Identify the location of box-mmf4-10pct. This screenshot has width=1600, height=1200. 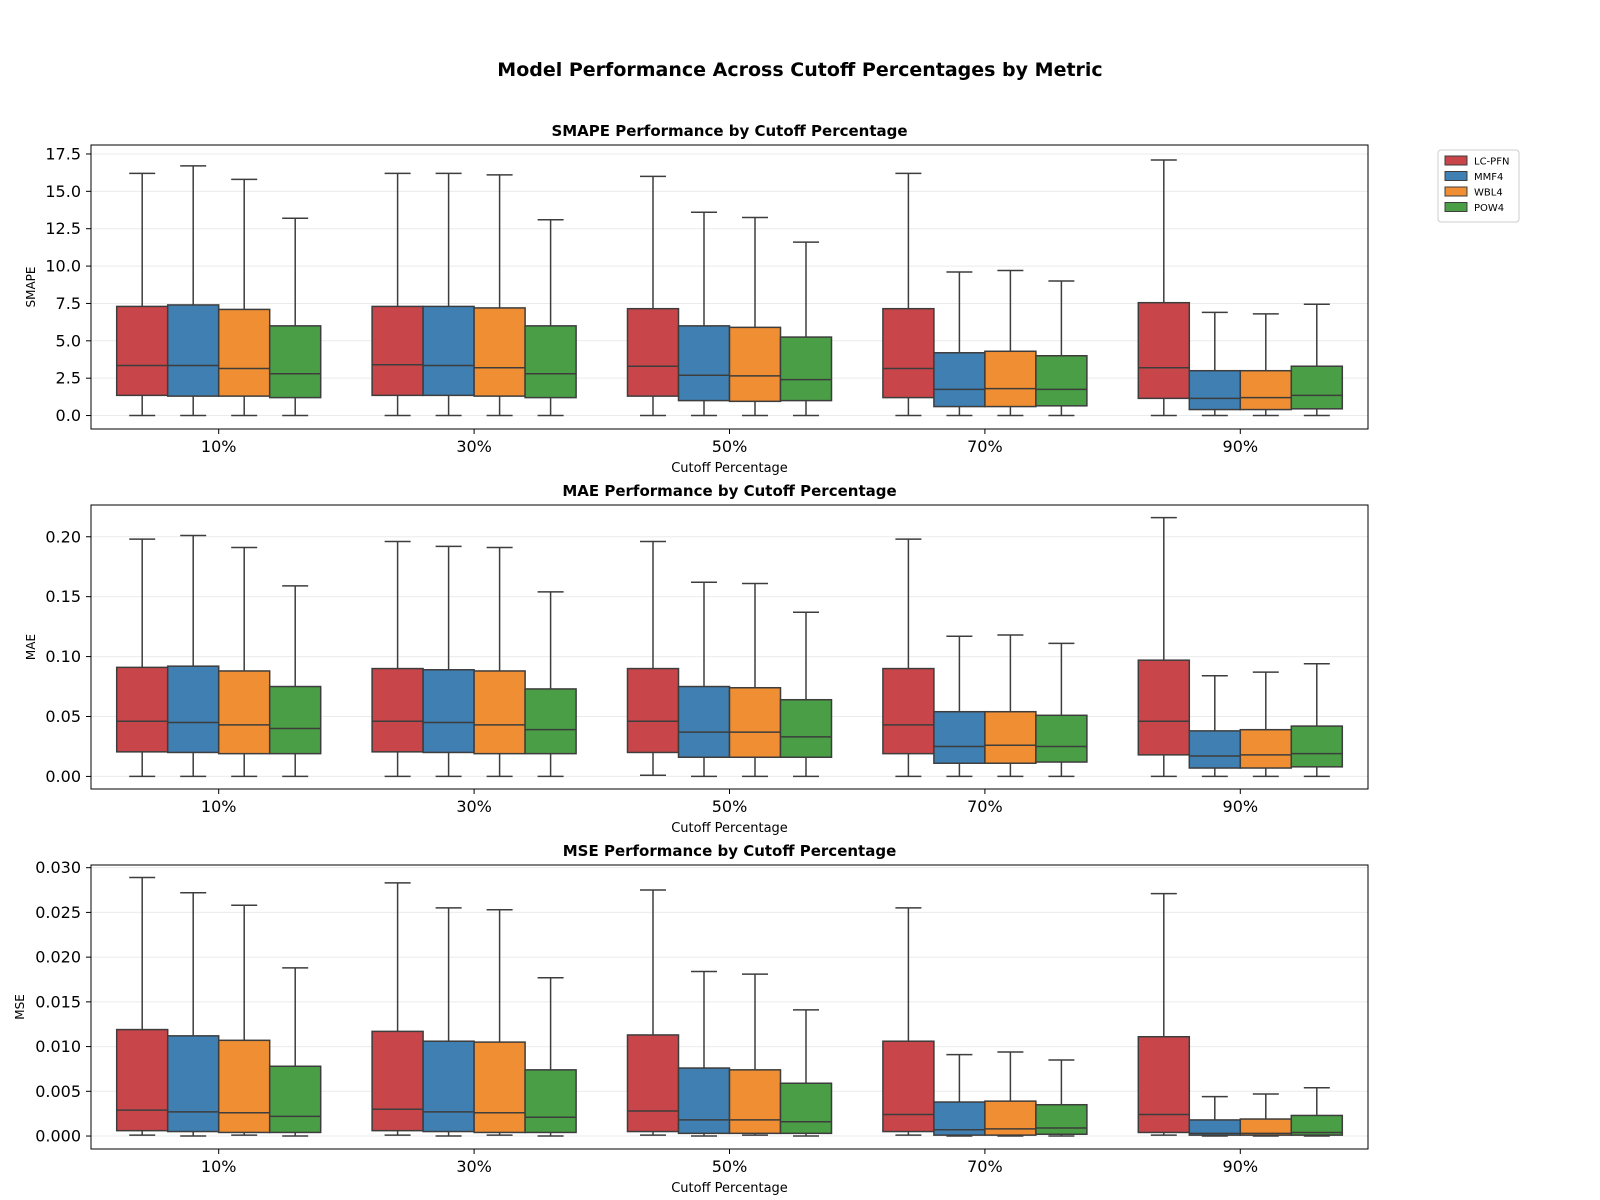
(193, 291).